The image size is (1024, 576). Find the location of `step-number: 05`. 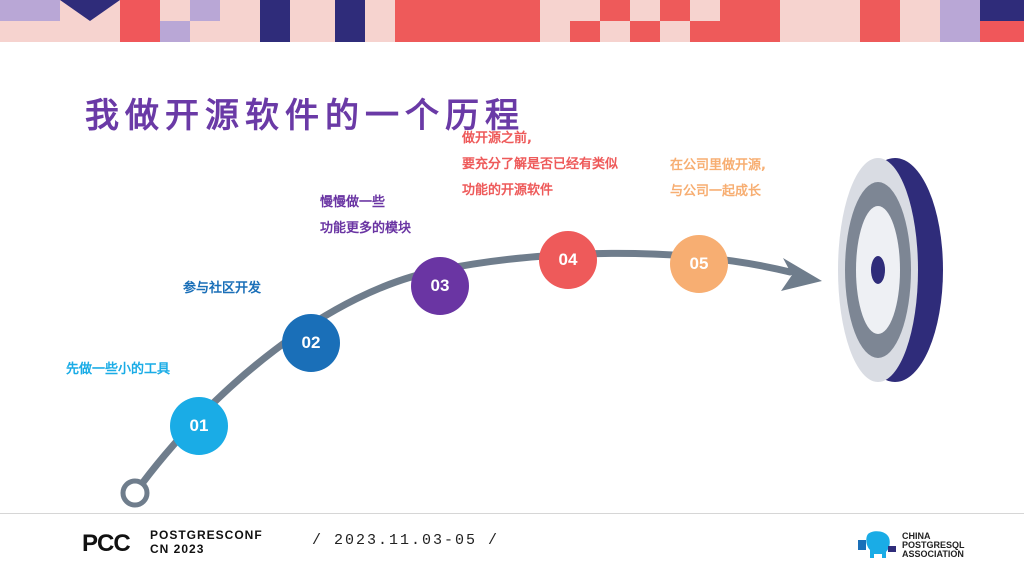

step-number: 05 is located at coordinates (699, 263).